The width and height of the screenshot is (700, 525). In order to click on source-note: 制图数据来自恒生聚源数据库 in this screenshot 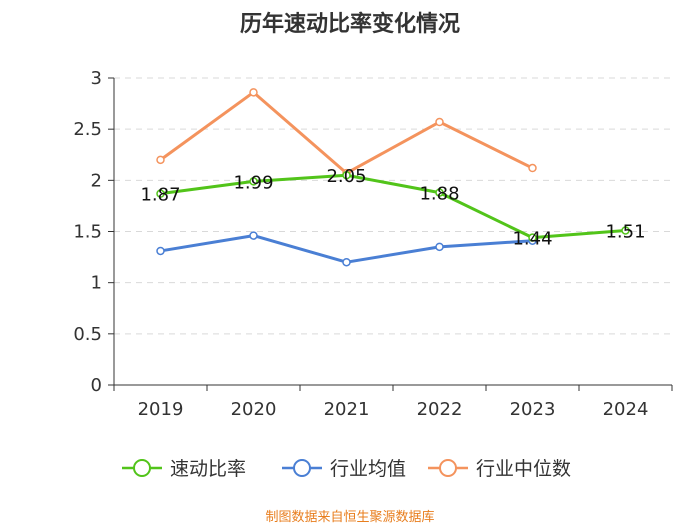, I will do `click(350, 517)`.